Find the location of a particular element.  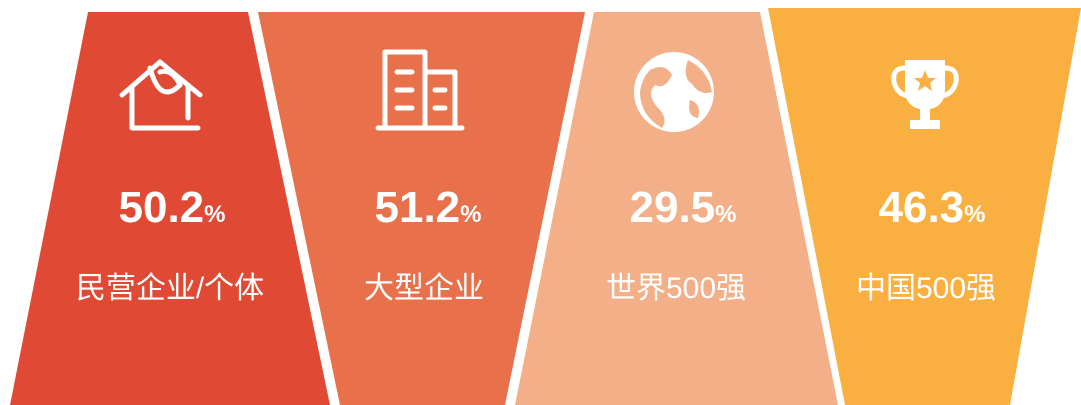

value-number: 51.2 is located at coordinates (418, 207).